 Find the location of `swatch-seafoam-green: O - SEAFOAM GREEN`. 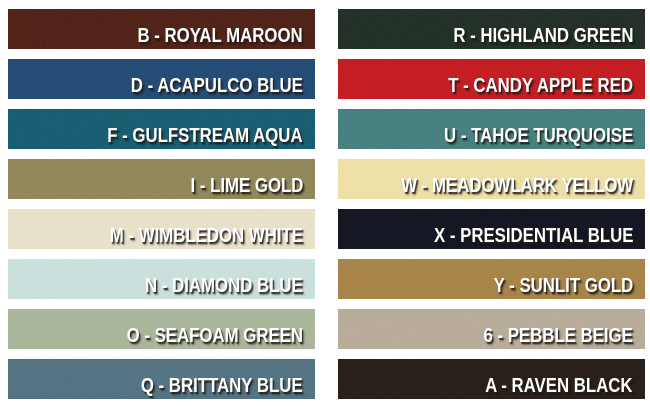

swatch-seafoam-green: O - SEAFOAM GREEN is located at coordinates (161, 329).